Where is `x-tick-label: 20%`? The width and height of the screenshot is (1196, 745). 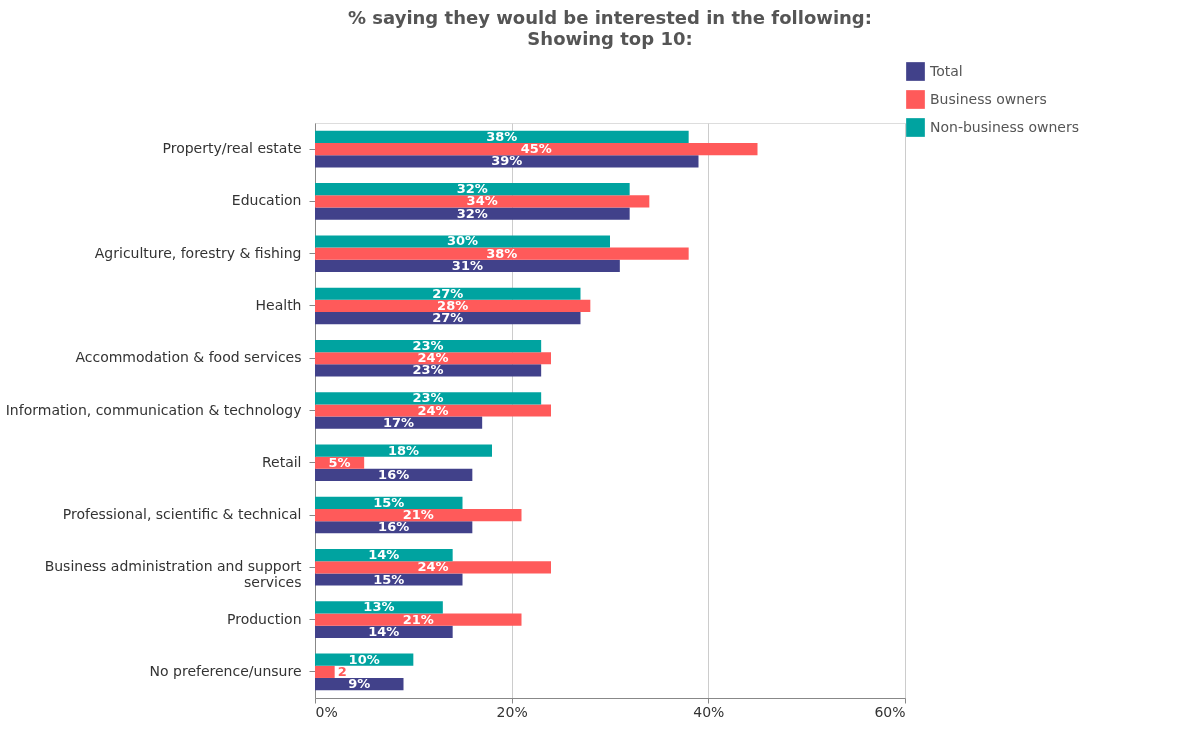
x-tick-label: 20% is located at coordinates (512, 711).